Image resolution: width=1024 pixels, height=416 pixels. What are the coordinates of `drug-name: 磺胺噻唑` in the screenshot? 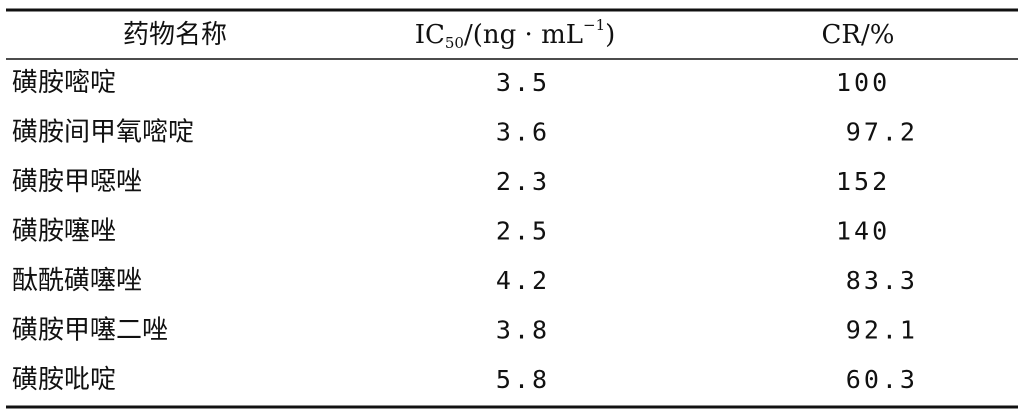 It's located at (64, 232).